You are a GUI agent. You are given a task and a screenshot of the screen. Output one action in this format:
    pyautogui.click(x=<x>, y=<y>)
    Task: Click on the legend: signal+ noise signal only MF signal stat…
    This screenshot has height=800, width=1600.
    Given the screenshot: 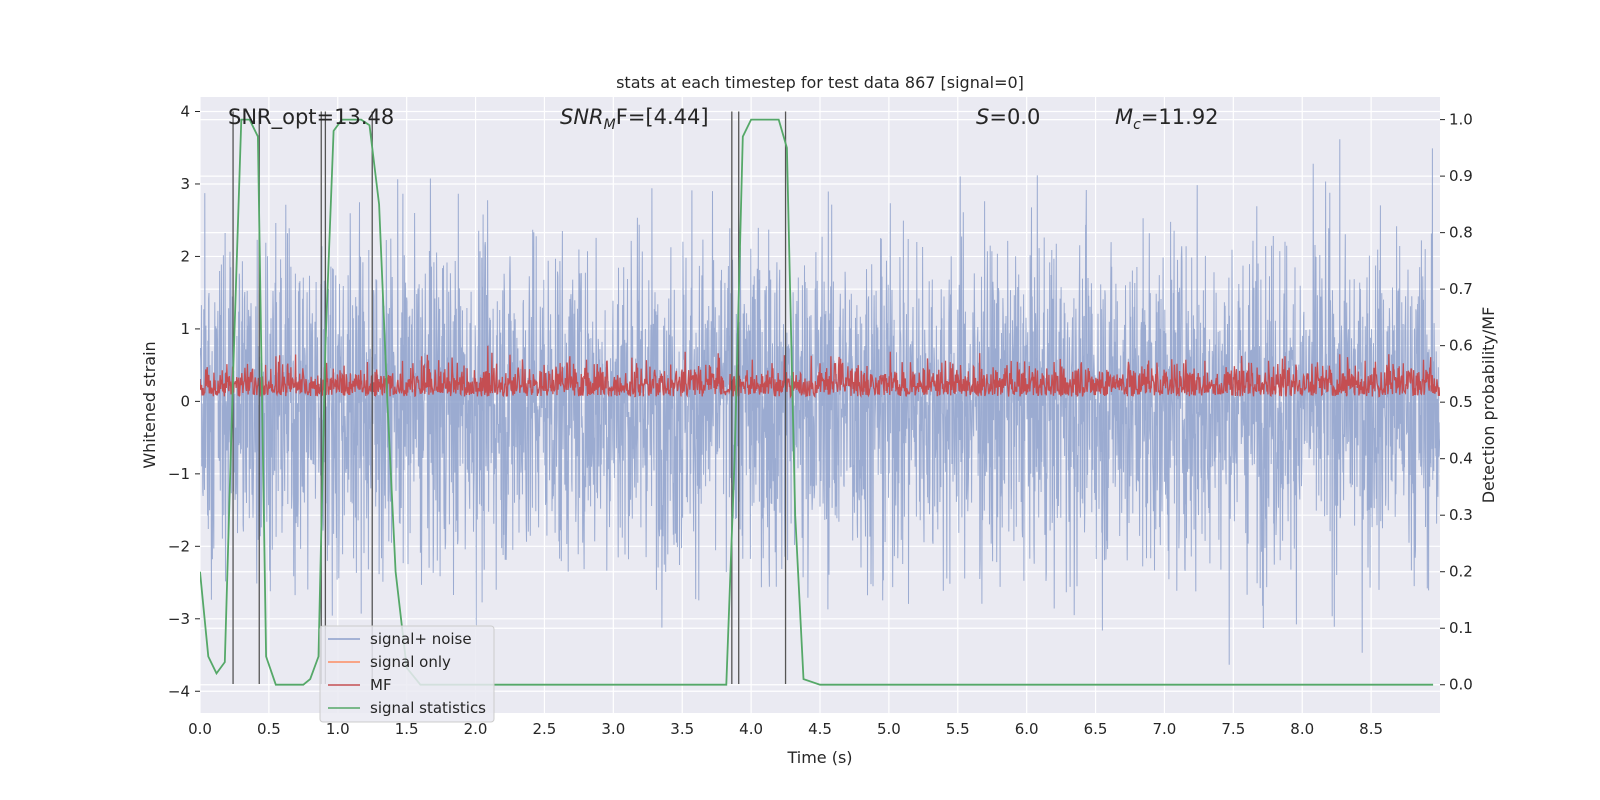 What is the action you would take?
    pyautogui.click(x=407, y=674)
    